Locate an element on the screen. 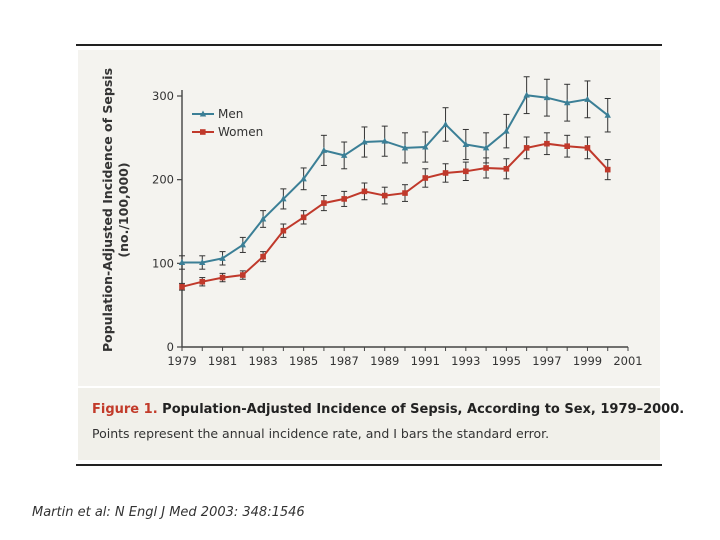 This screenshot has height=540, width=720. legend-item-women: Women is located at coordinates (227, 132).